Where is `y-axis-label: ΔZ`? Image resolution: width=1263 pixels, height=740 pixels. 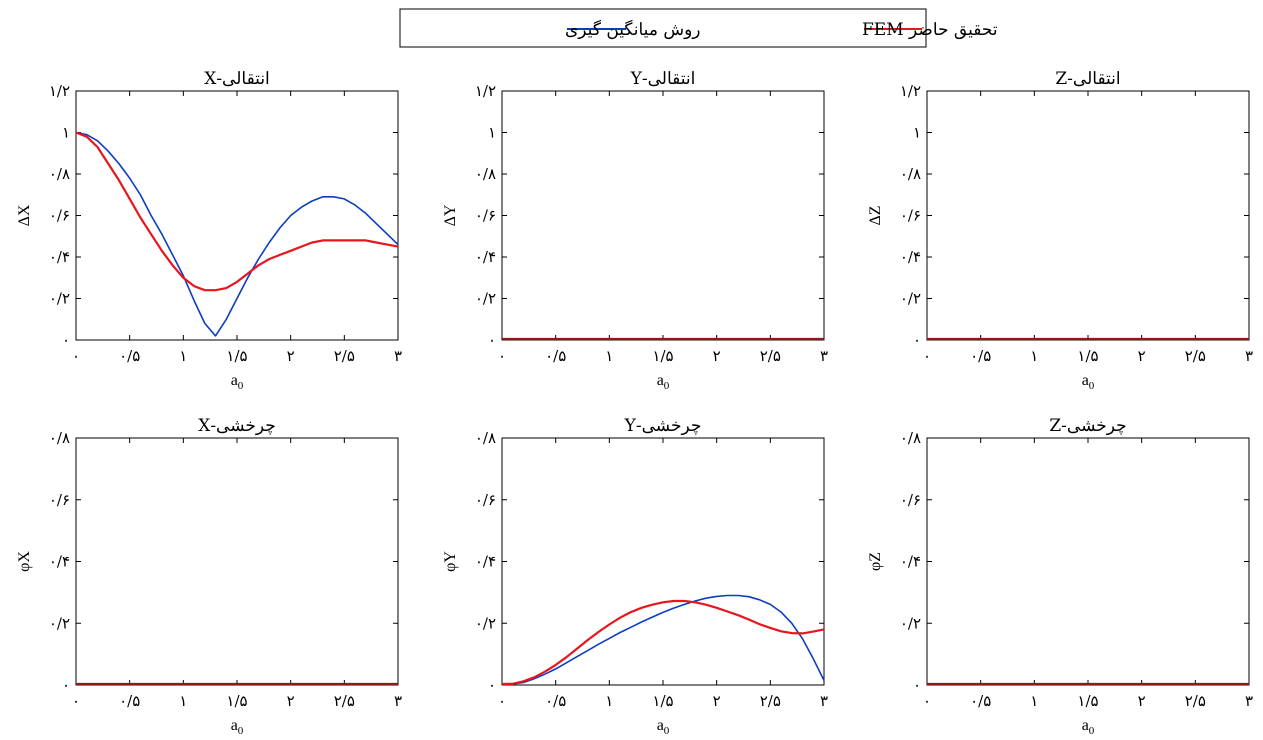
y-axis-label: ΔZ is located at coordinates (875, 215).